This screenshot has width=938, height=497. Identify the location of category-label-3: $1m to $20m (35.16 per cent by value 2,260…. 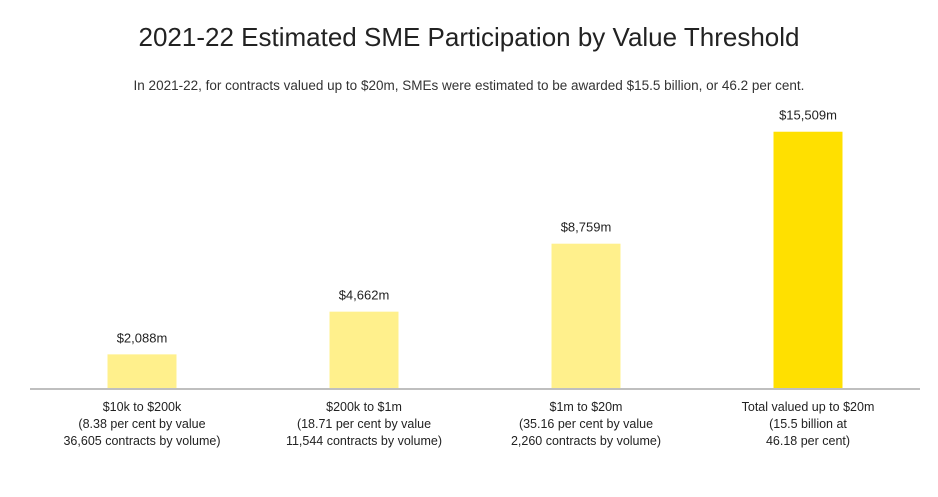
(586, 424).